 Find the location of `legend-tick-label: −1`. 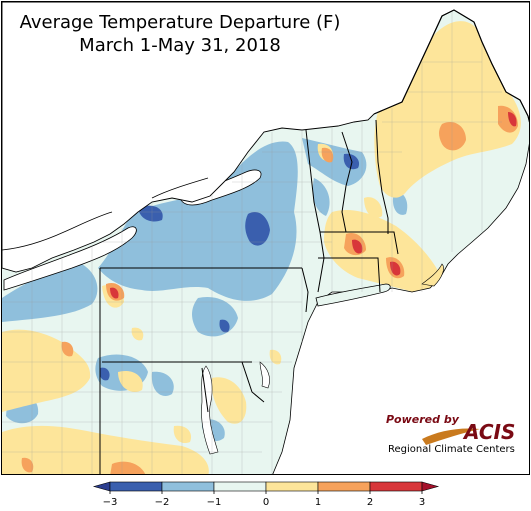

legend-tick-label: −1 is located at coordinates (214, 502).